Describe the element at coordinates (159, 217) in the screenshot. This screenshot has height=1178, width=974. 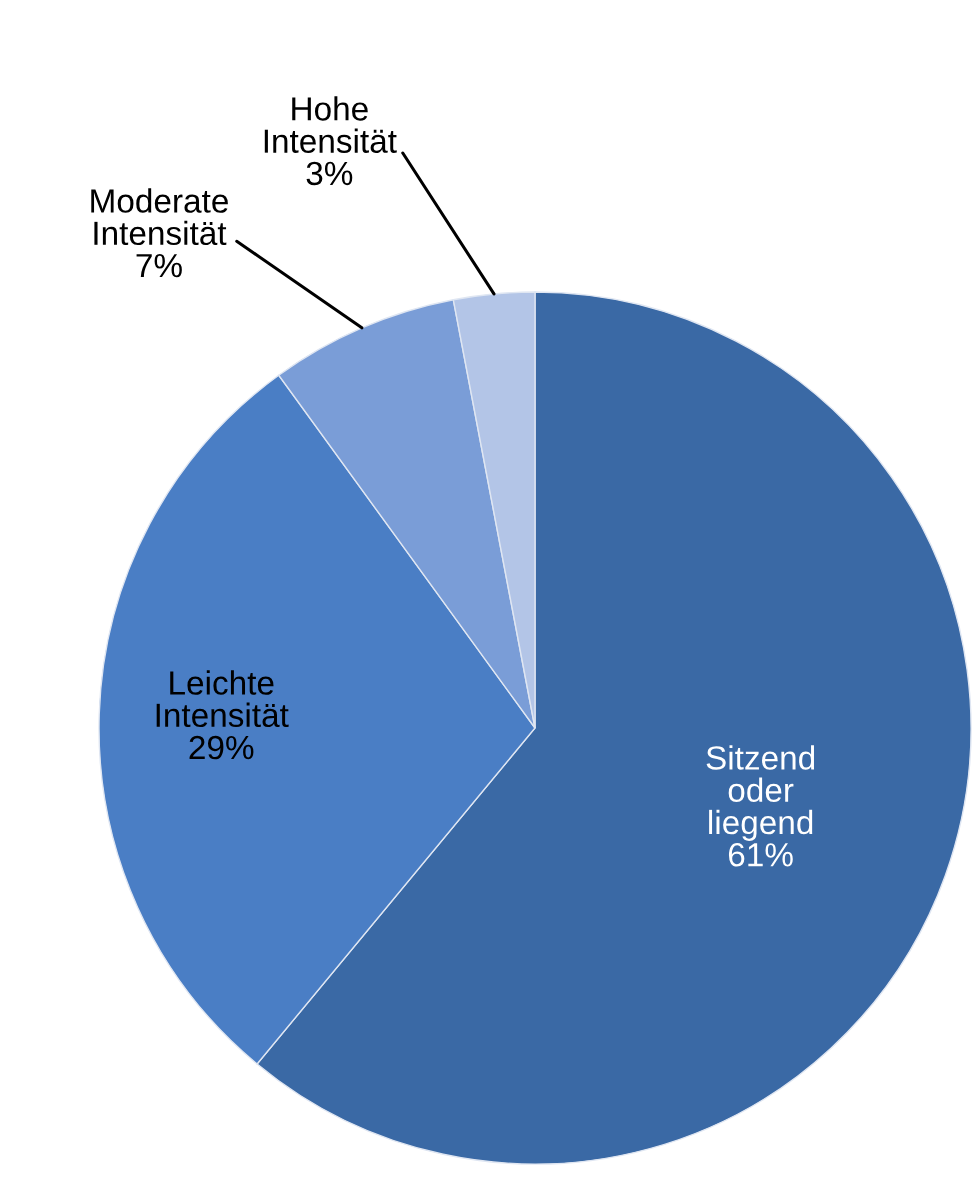
I see `slice-label: Moderate Intensität` at that location.